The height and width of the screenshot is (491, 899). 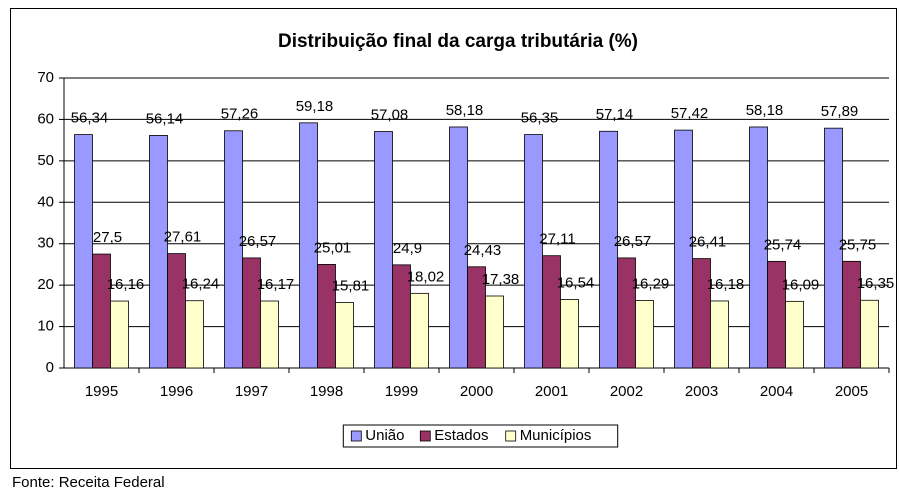 I want to click on x-tick-label: 2000, so click(x=476, y=391).